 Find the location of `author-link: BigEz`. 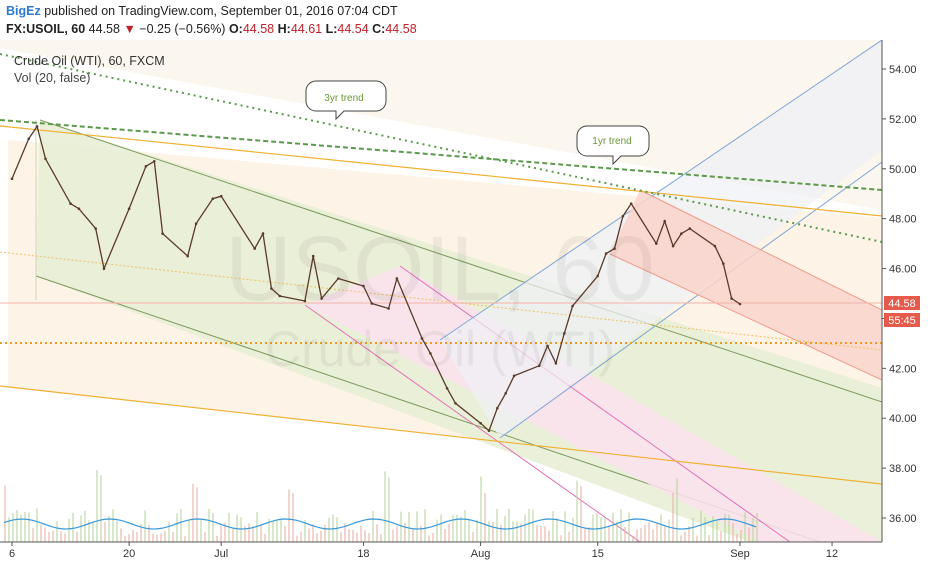

author-link: BigEz is located at coordinates (23, 11).